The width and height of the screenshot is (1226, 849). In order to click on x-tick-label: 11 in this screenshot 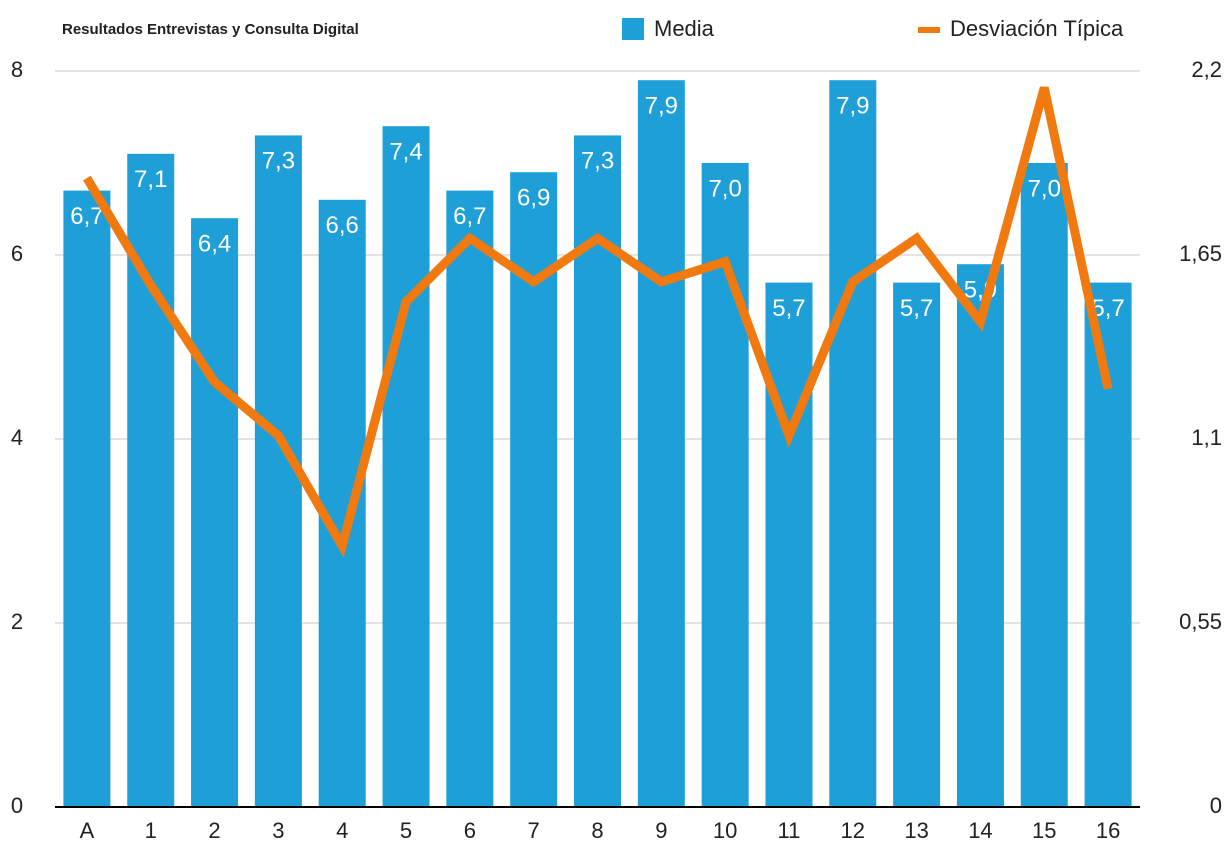, I will do `click(789, 830)`.